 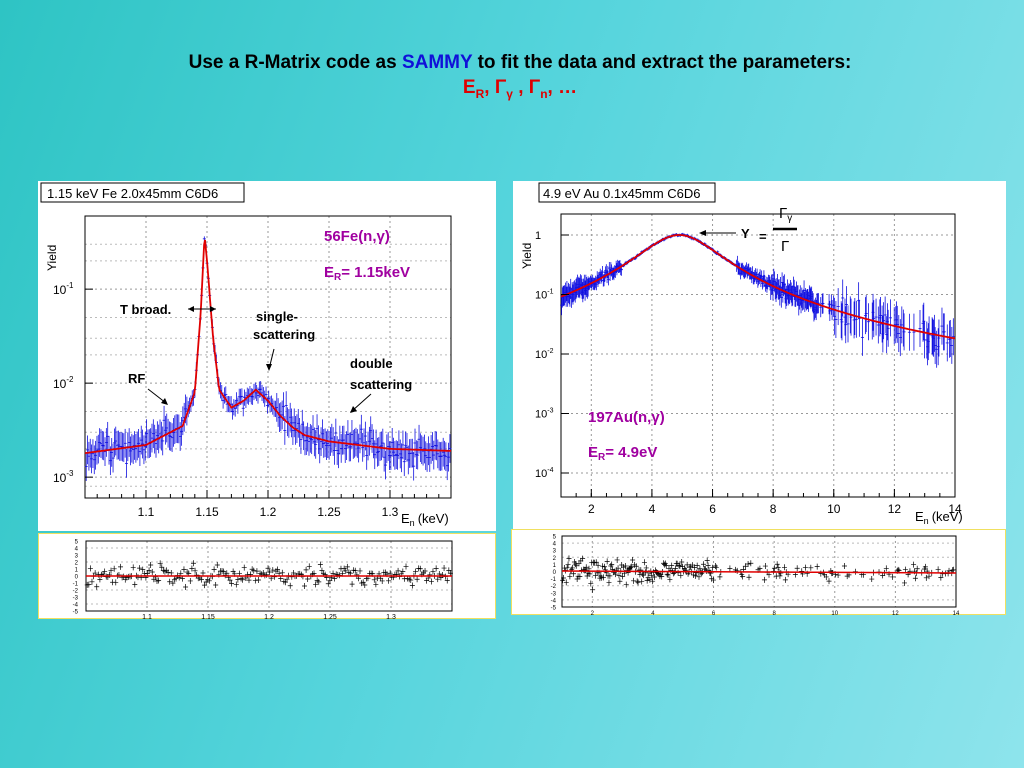 I want to click on fe-rf-arrowhead, so click(x=164, y=401).